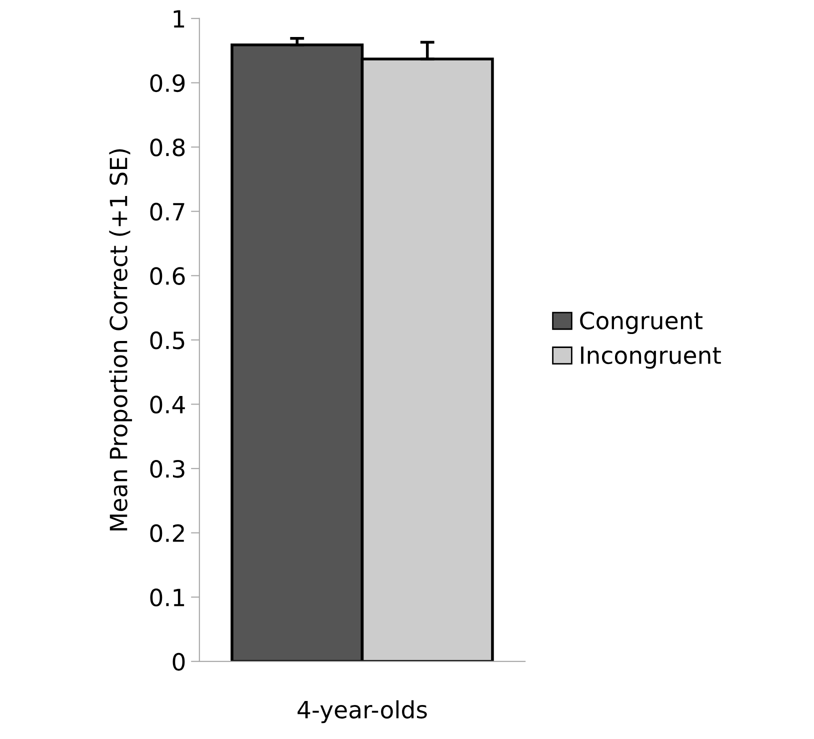  I want to click on y-tick-label: 0.4, so click(167, 405).